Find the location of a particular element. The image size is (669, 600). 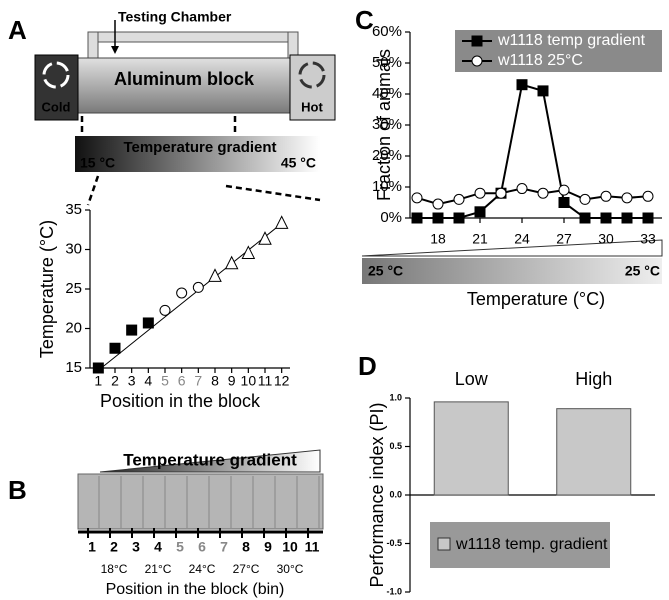

y-tick-label: 0.5 is located at coordinates (395, 446).